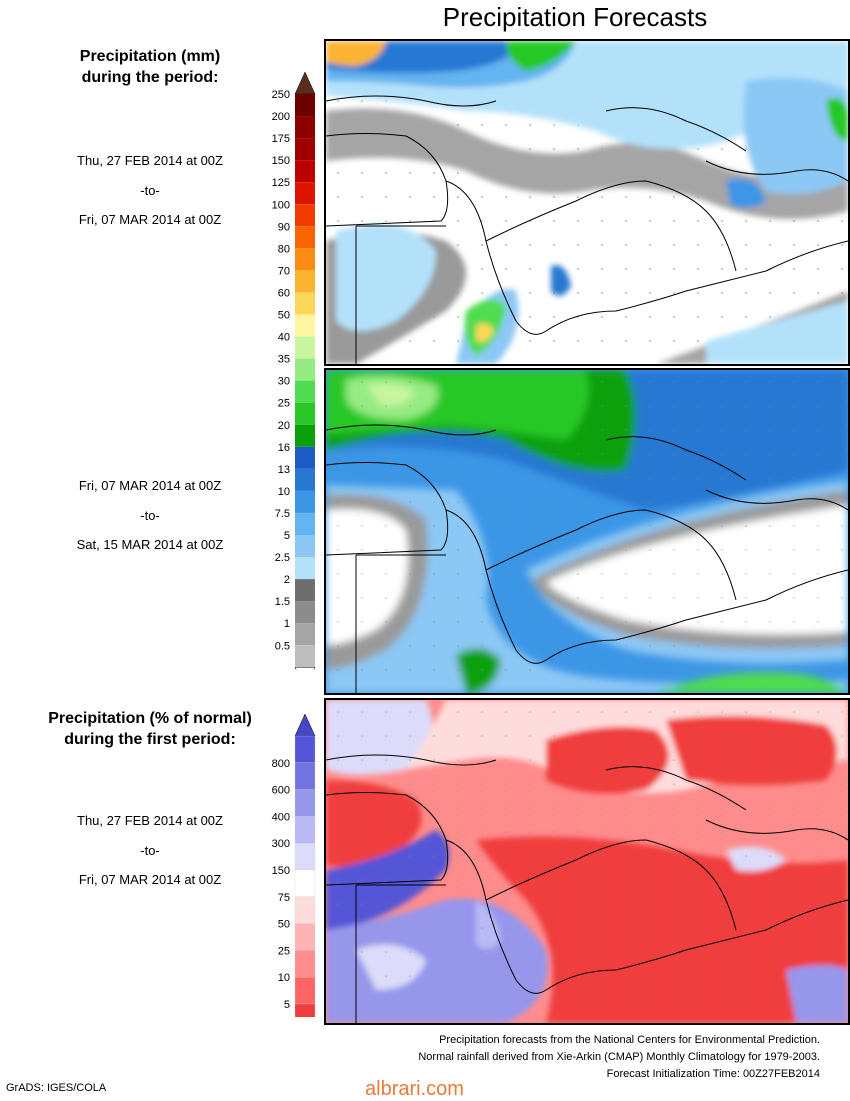  Describe the element at coordinates (284, 360) in the screenshot. I see `colorbar-tick-label: 35` at that location.